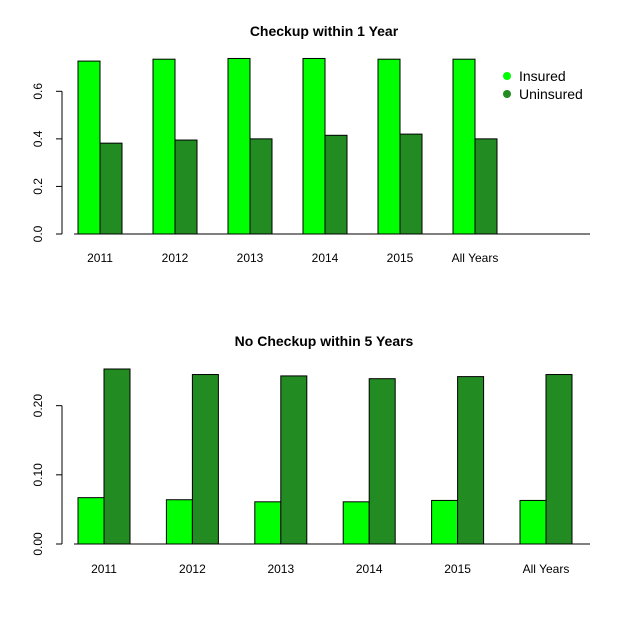 This screenshot has height=620, width=620. I want to click on legend-label: Uninsured, so click(551, 94).